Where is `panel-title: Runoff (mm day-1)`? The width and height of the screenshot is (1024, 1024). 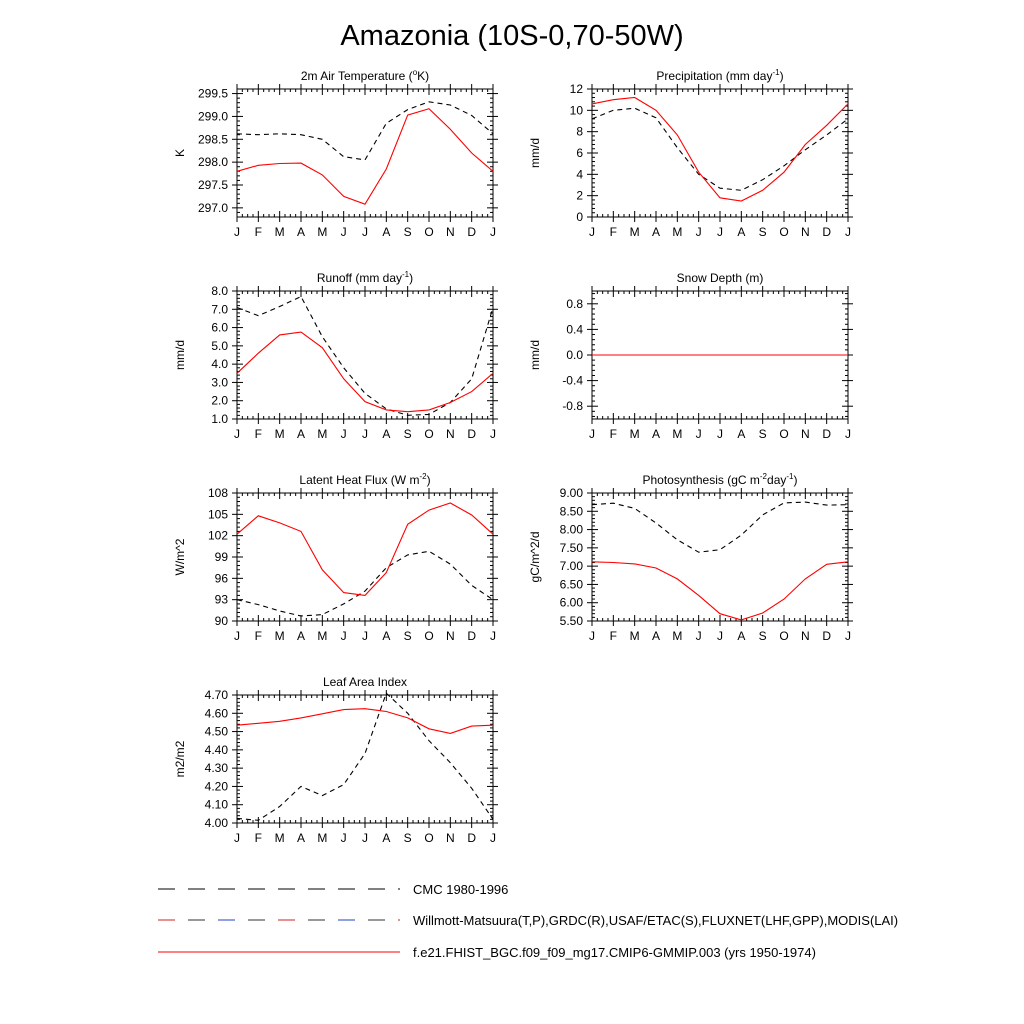
panel-title: Runoff (mm day-1) is located at coordinates (365, 277).